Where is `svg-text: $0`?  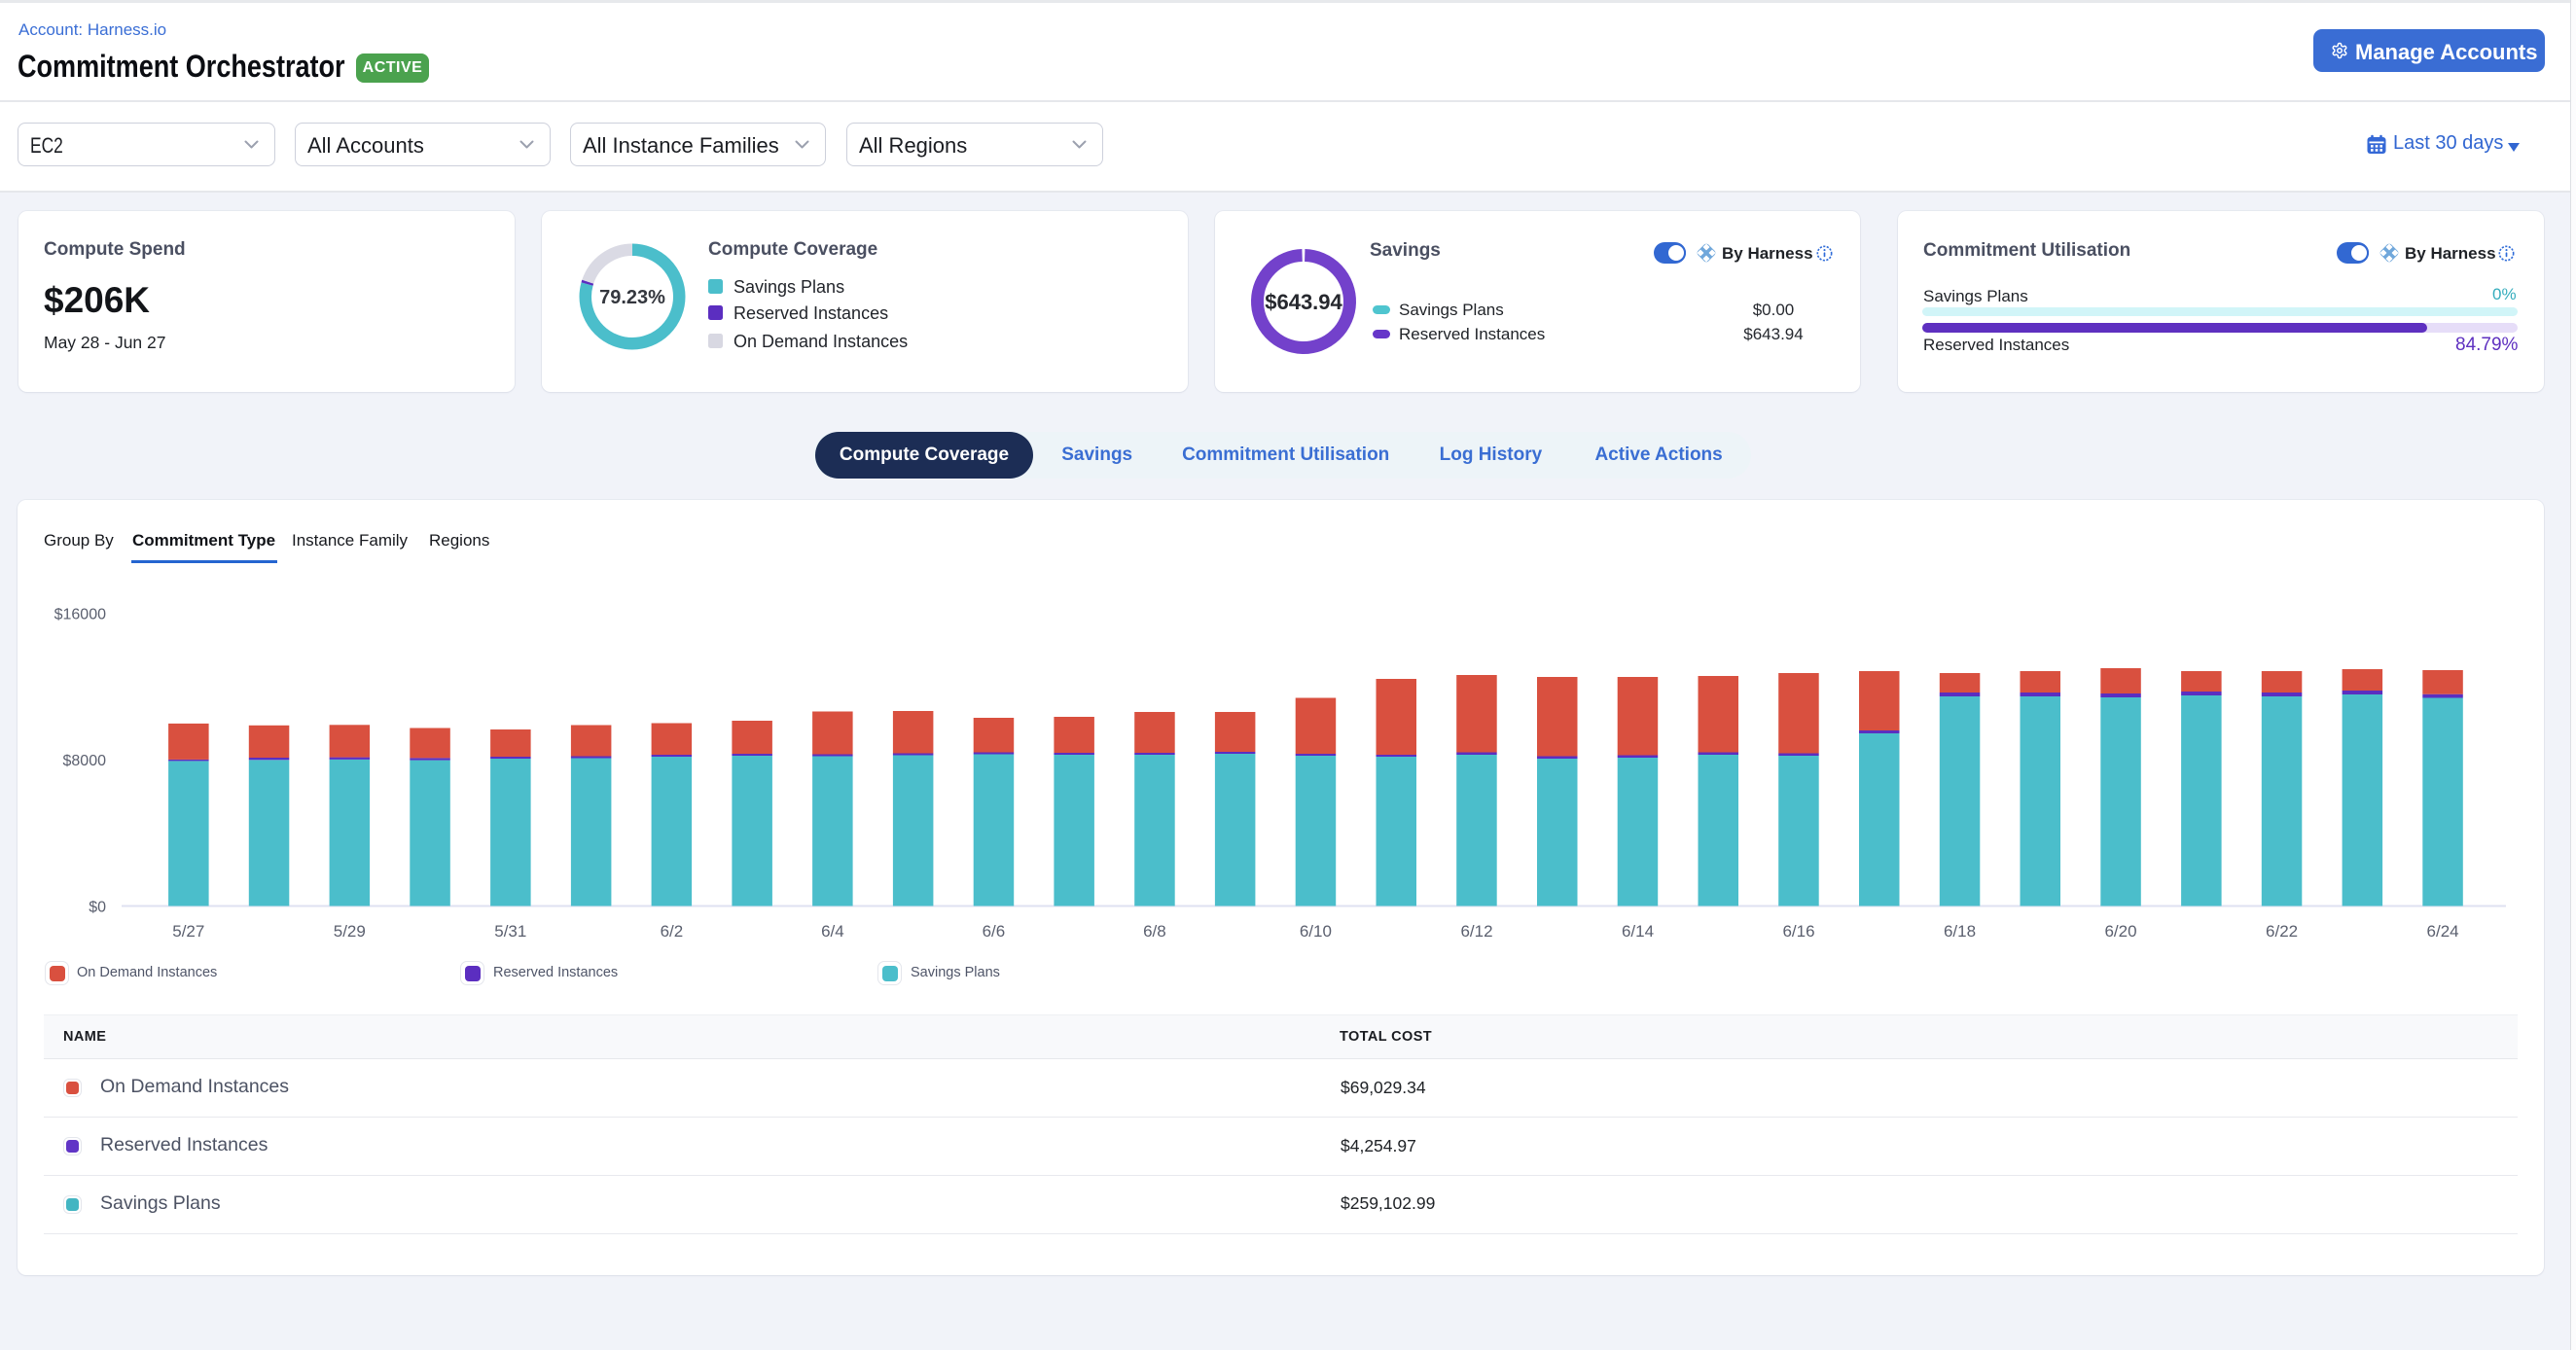
svg-text: $0 is located at coordinates (97, 908).